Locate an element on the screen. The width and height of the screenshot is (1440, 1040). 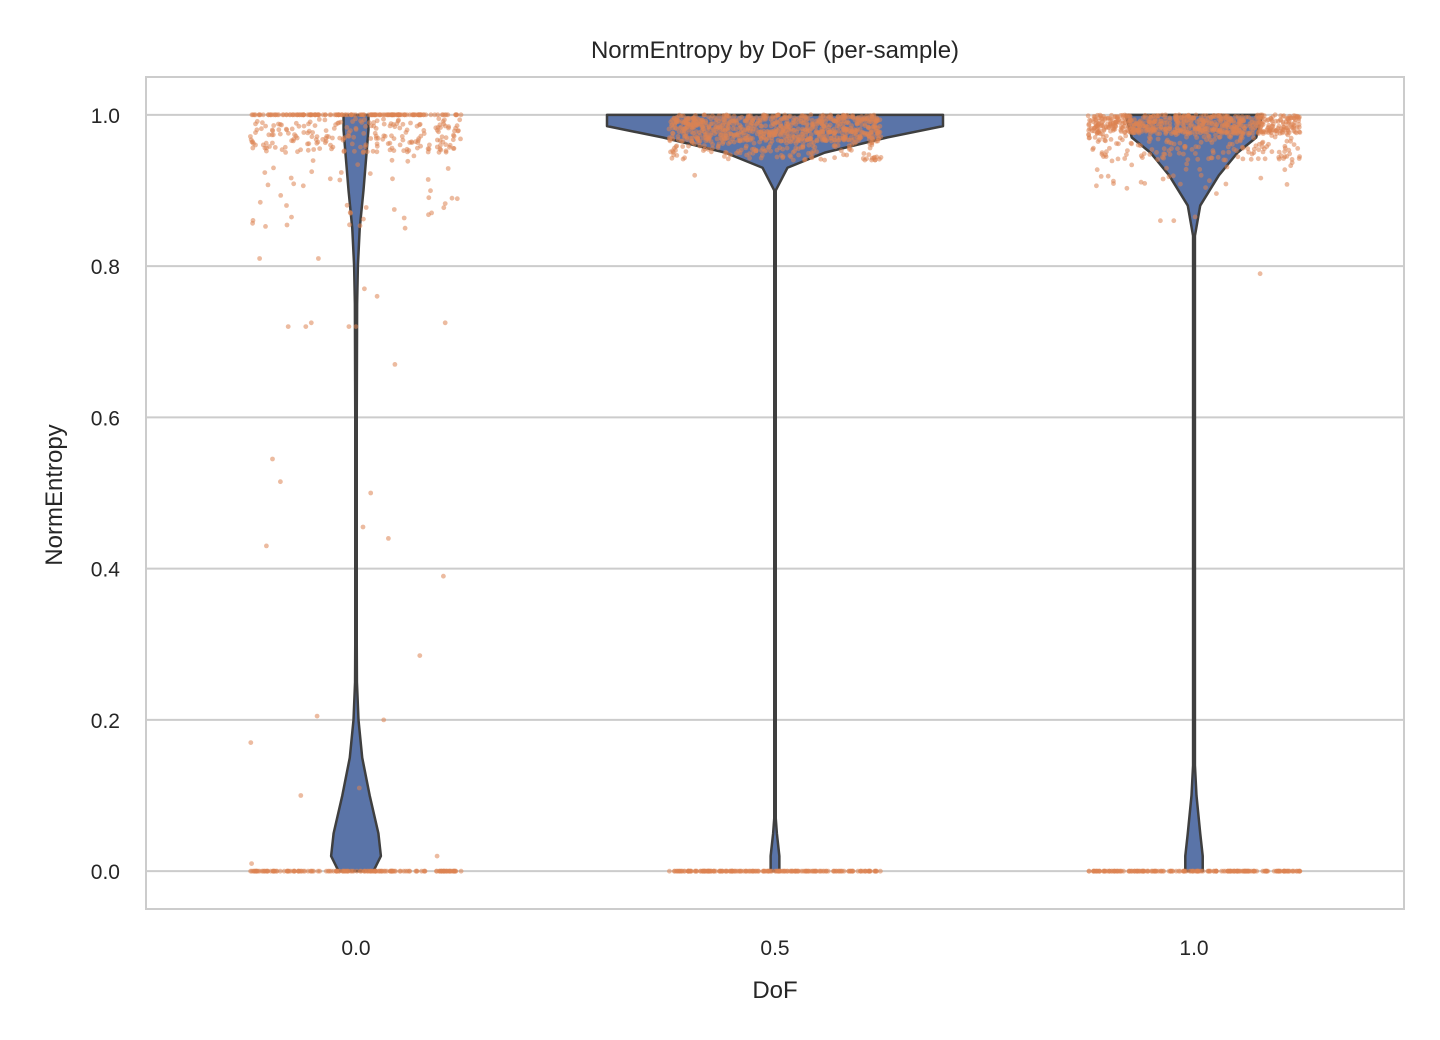
chart-title: NormEntropy by DoF (per-sample) is located at coordinates (775, 50).